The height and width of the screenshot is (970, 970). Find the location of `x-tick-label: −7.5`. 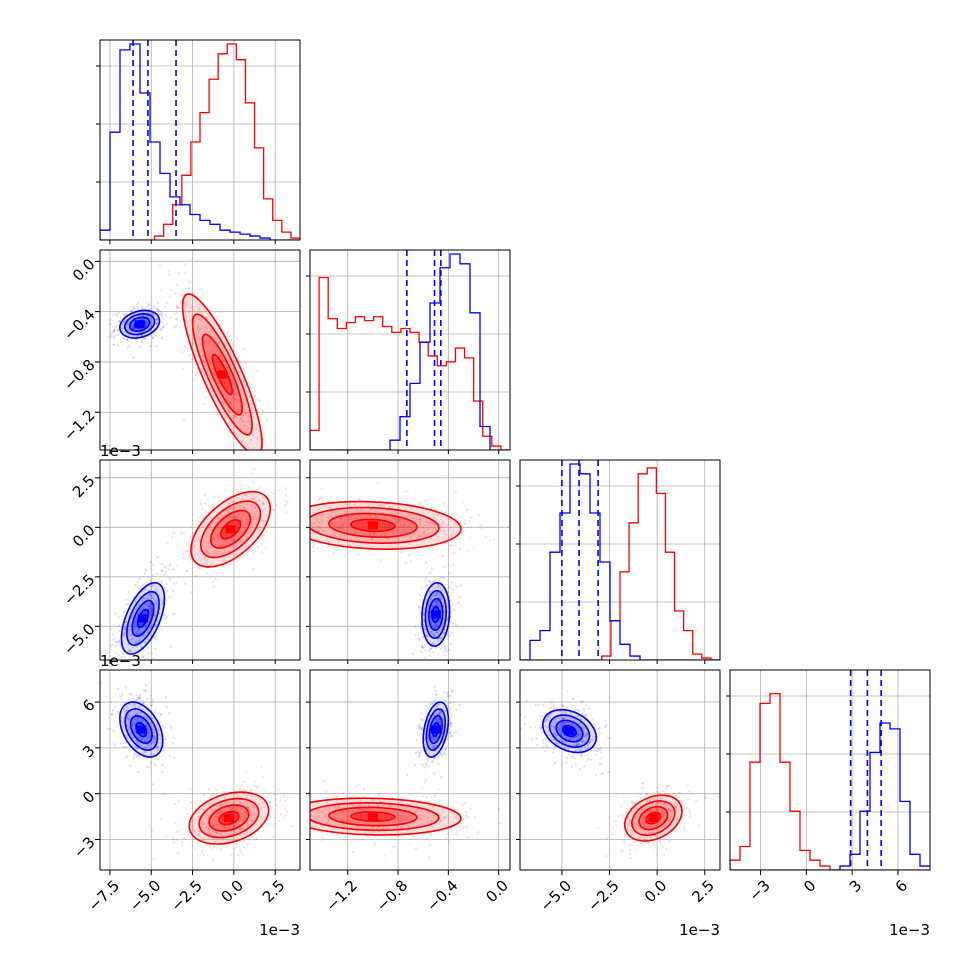

x-tick-label: −7.5 is located at coordinates (104, 896).